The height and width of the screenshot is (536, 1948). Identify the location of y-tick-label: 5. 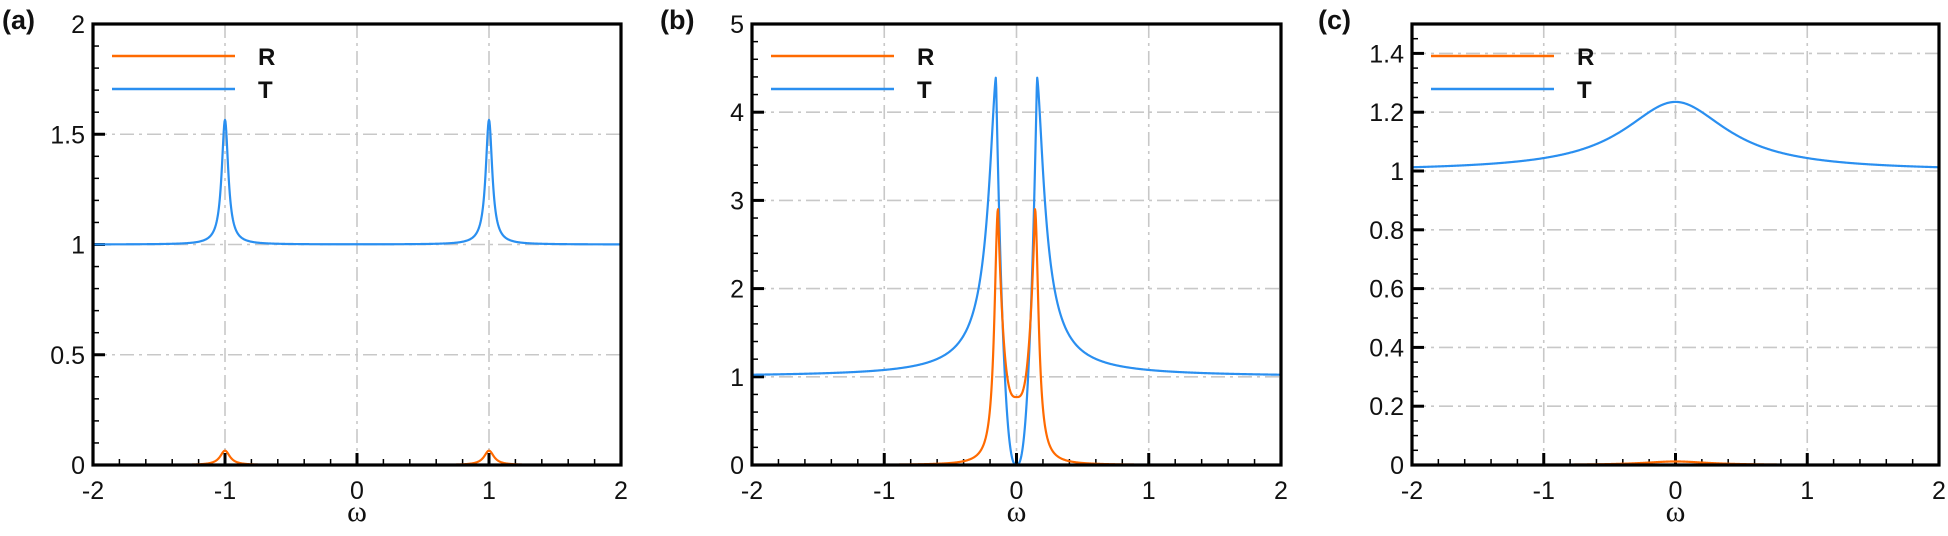
(737, 25).